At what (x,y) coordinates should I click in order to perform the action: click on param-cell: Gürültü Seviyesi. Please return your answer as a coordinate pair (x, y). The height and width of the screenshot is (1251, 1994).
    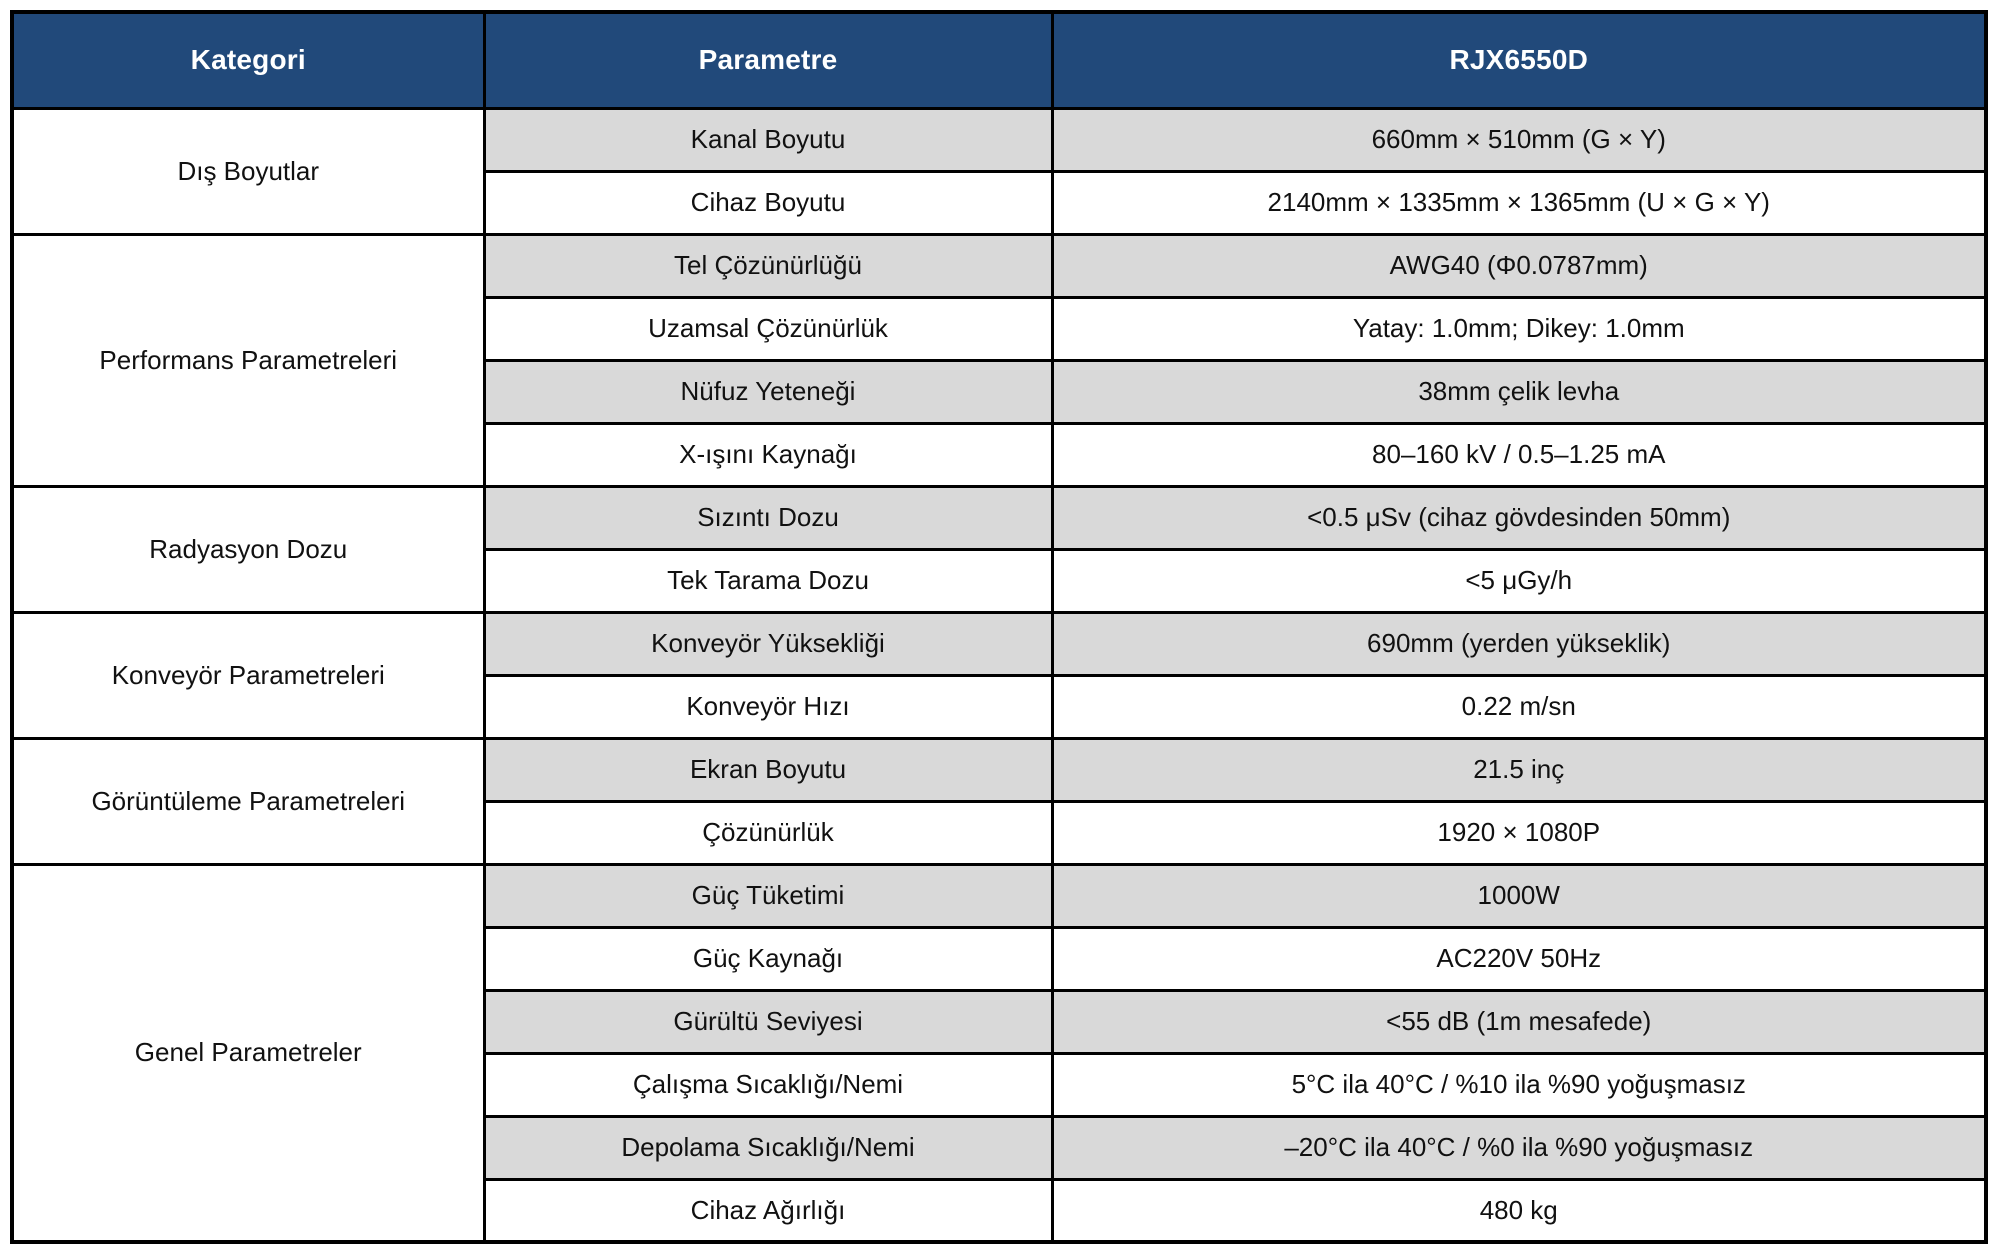
    Looking at the image, I should click on (768, 1021).